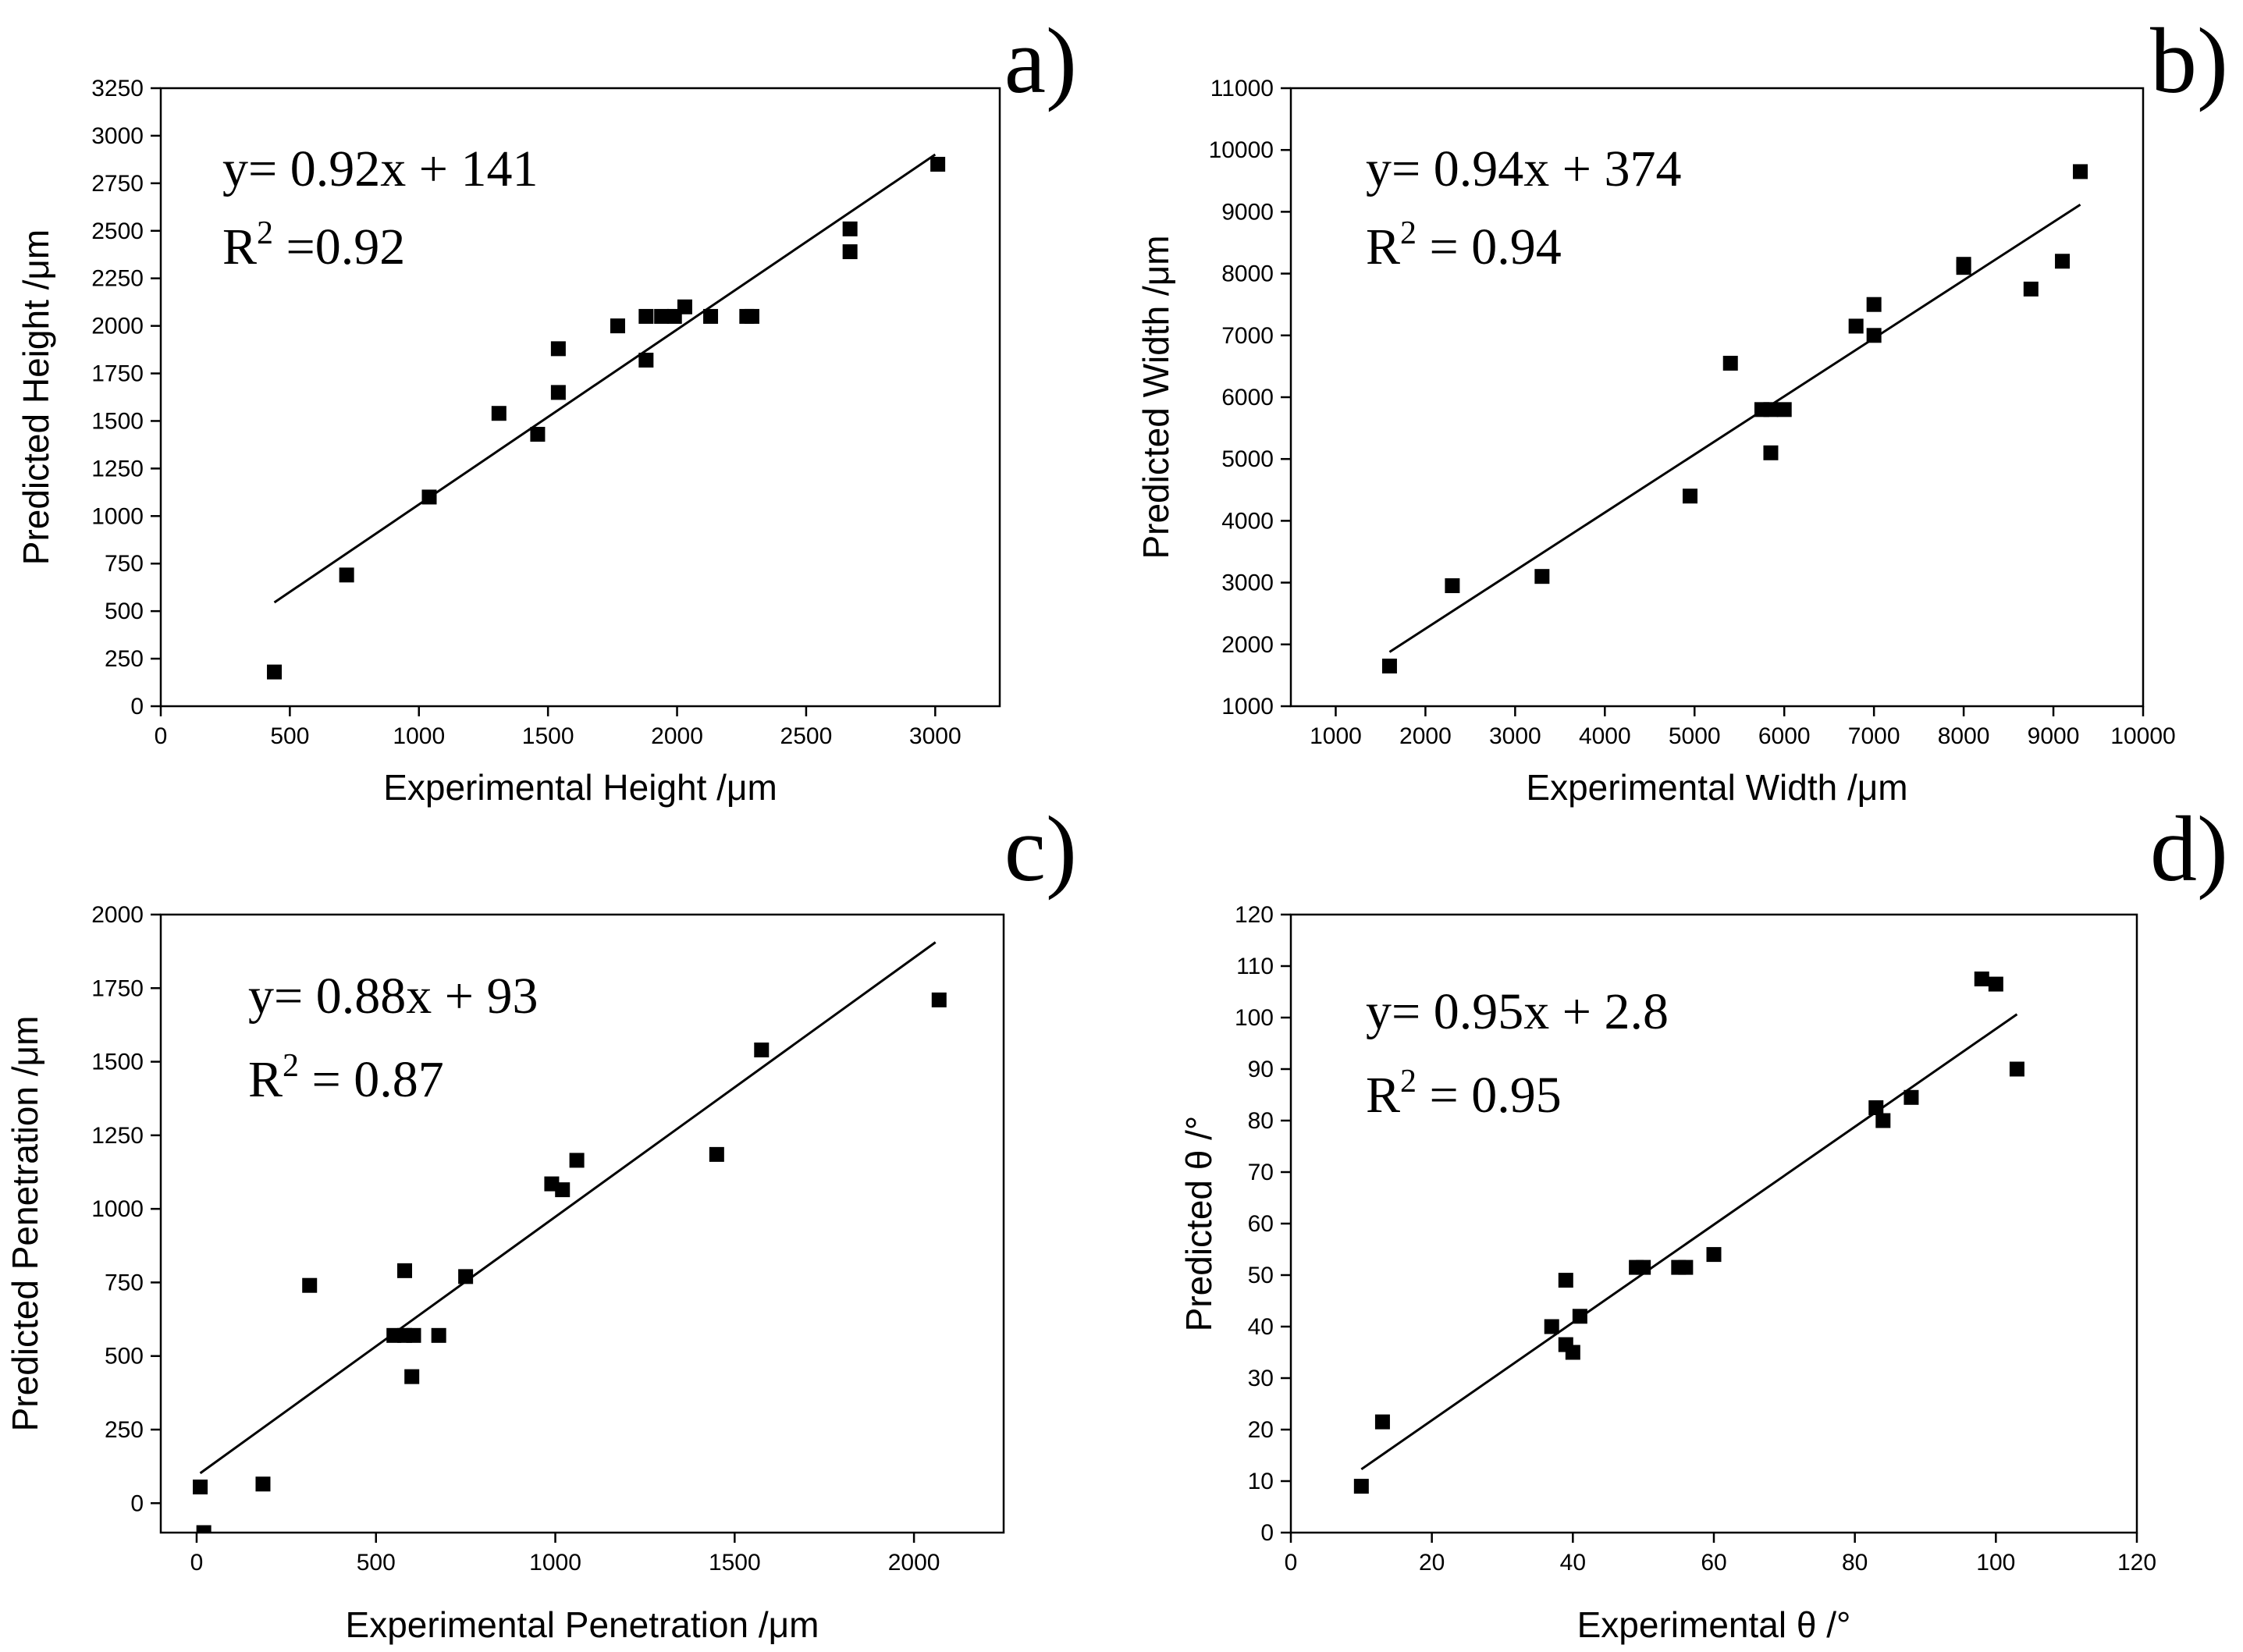  I want to click on x-tick-label: 0, so click(1291, 1563).